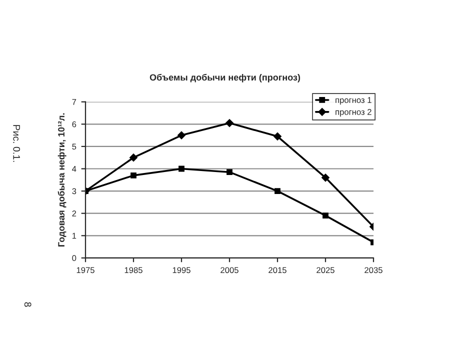  Describe the element at coordinates (28, 304) in the screenshot. I see `text: 8` at that location.